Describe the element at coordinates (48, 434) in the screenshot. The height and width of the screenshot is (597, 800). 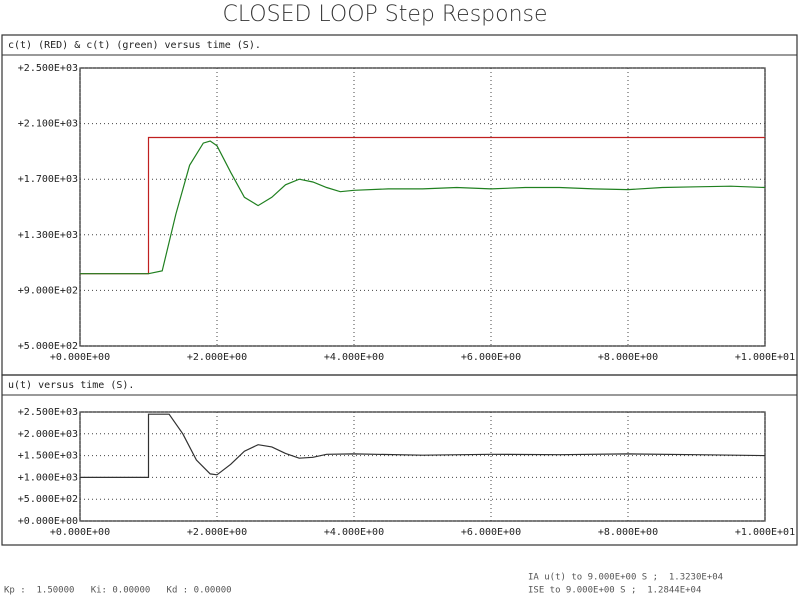
I see `y-tick-label: +2.000E+03` at that location.